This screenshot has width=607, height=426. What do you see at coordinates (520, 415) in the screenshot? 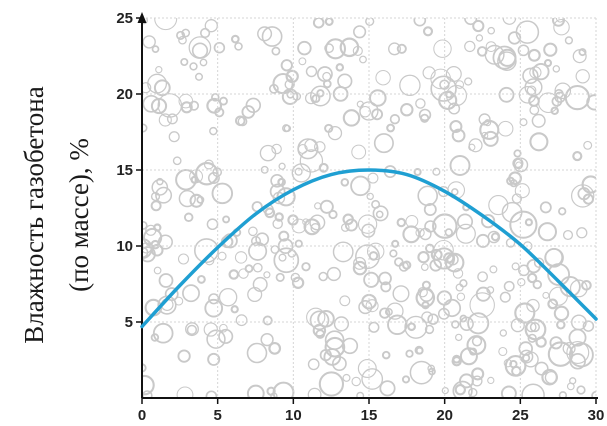
I see `x-tick-label: 25` at bounding box center [520, 415].